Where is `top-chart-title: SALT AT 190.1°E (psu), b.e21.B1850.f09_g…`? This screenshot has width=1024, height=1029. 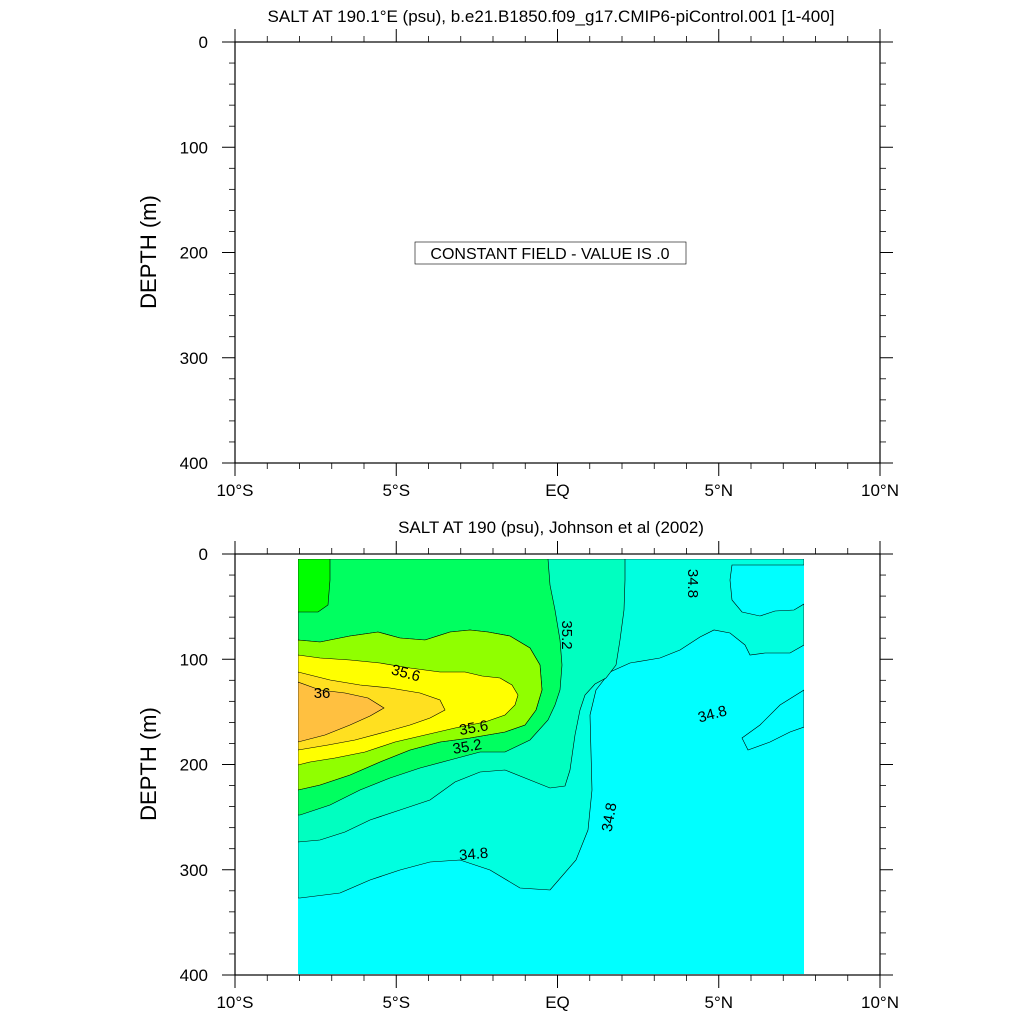
top-chart-title: SALT AT 190.1°E (psu), b.e21.B1850.f09_g… is located at coordinates (551, 16).